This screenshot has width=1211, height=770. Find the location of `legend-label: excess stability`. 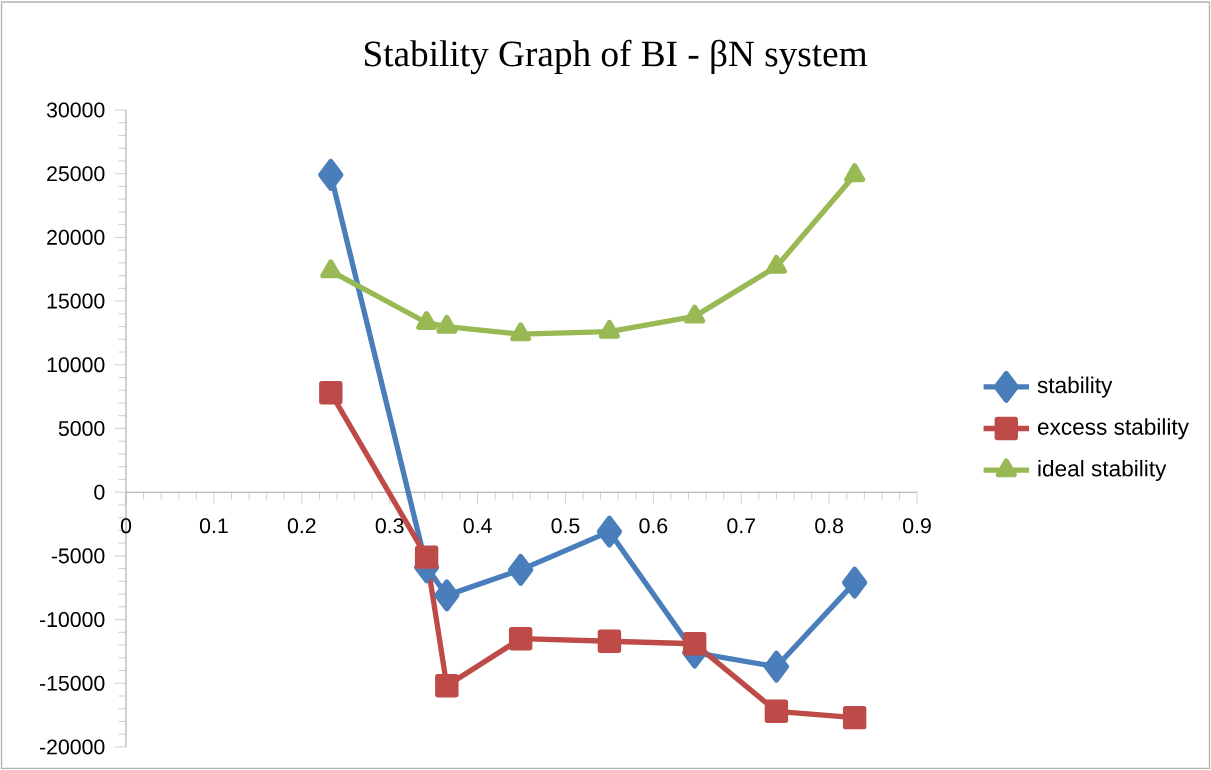

legend-label: excess stability is located at coordinates (1113, 429).